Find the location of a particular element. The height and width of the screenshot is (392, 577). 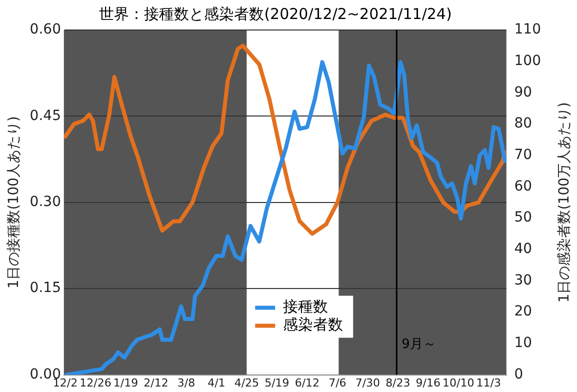

y2-tick-label: 90 is located at coordinates (523, 92).